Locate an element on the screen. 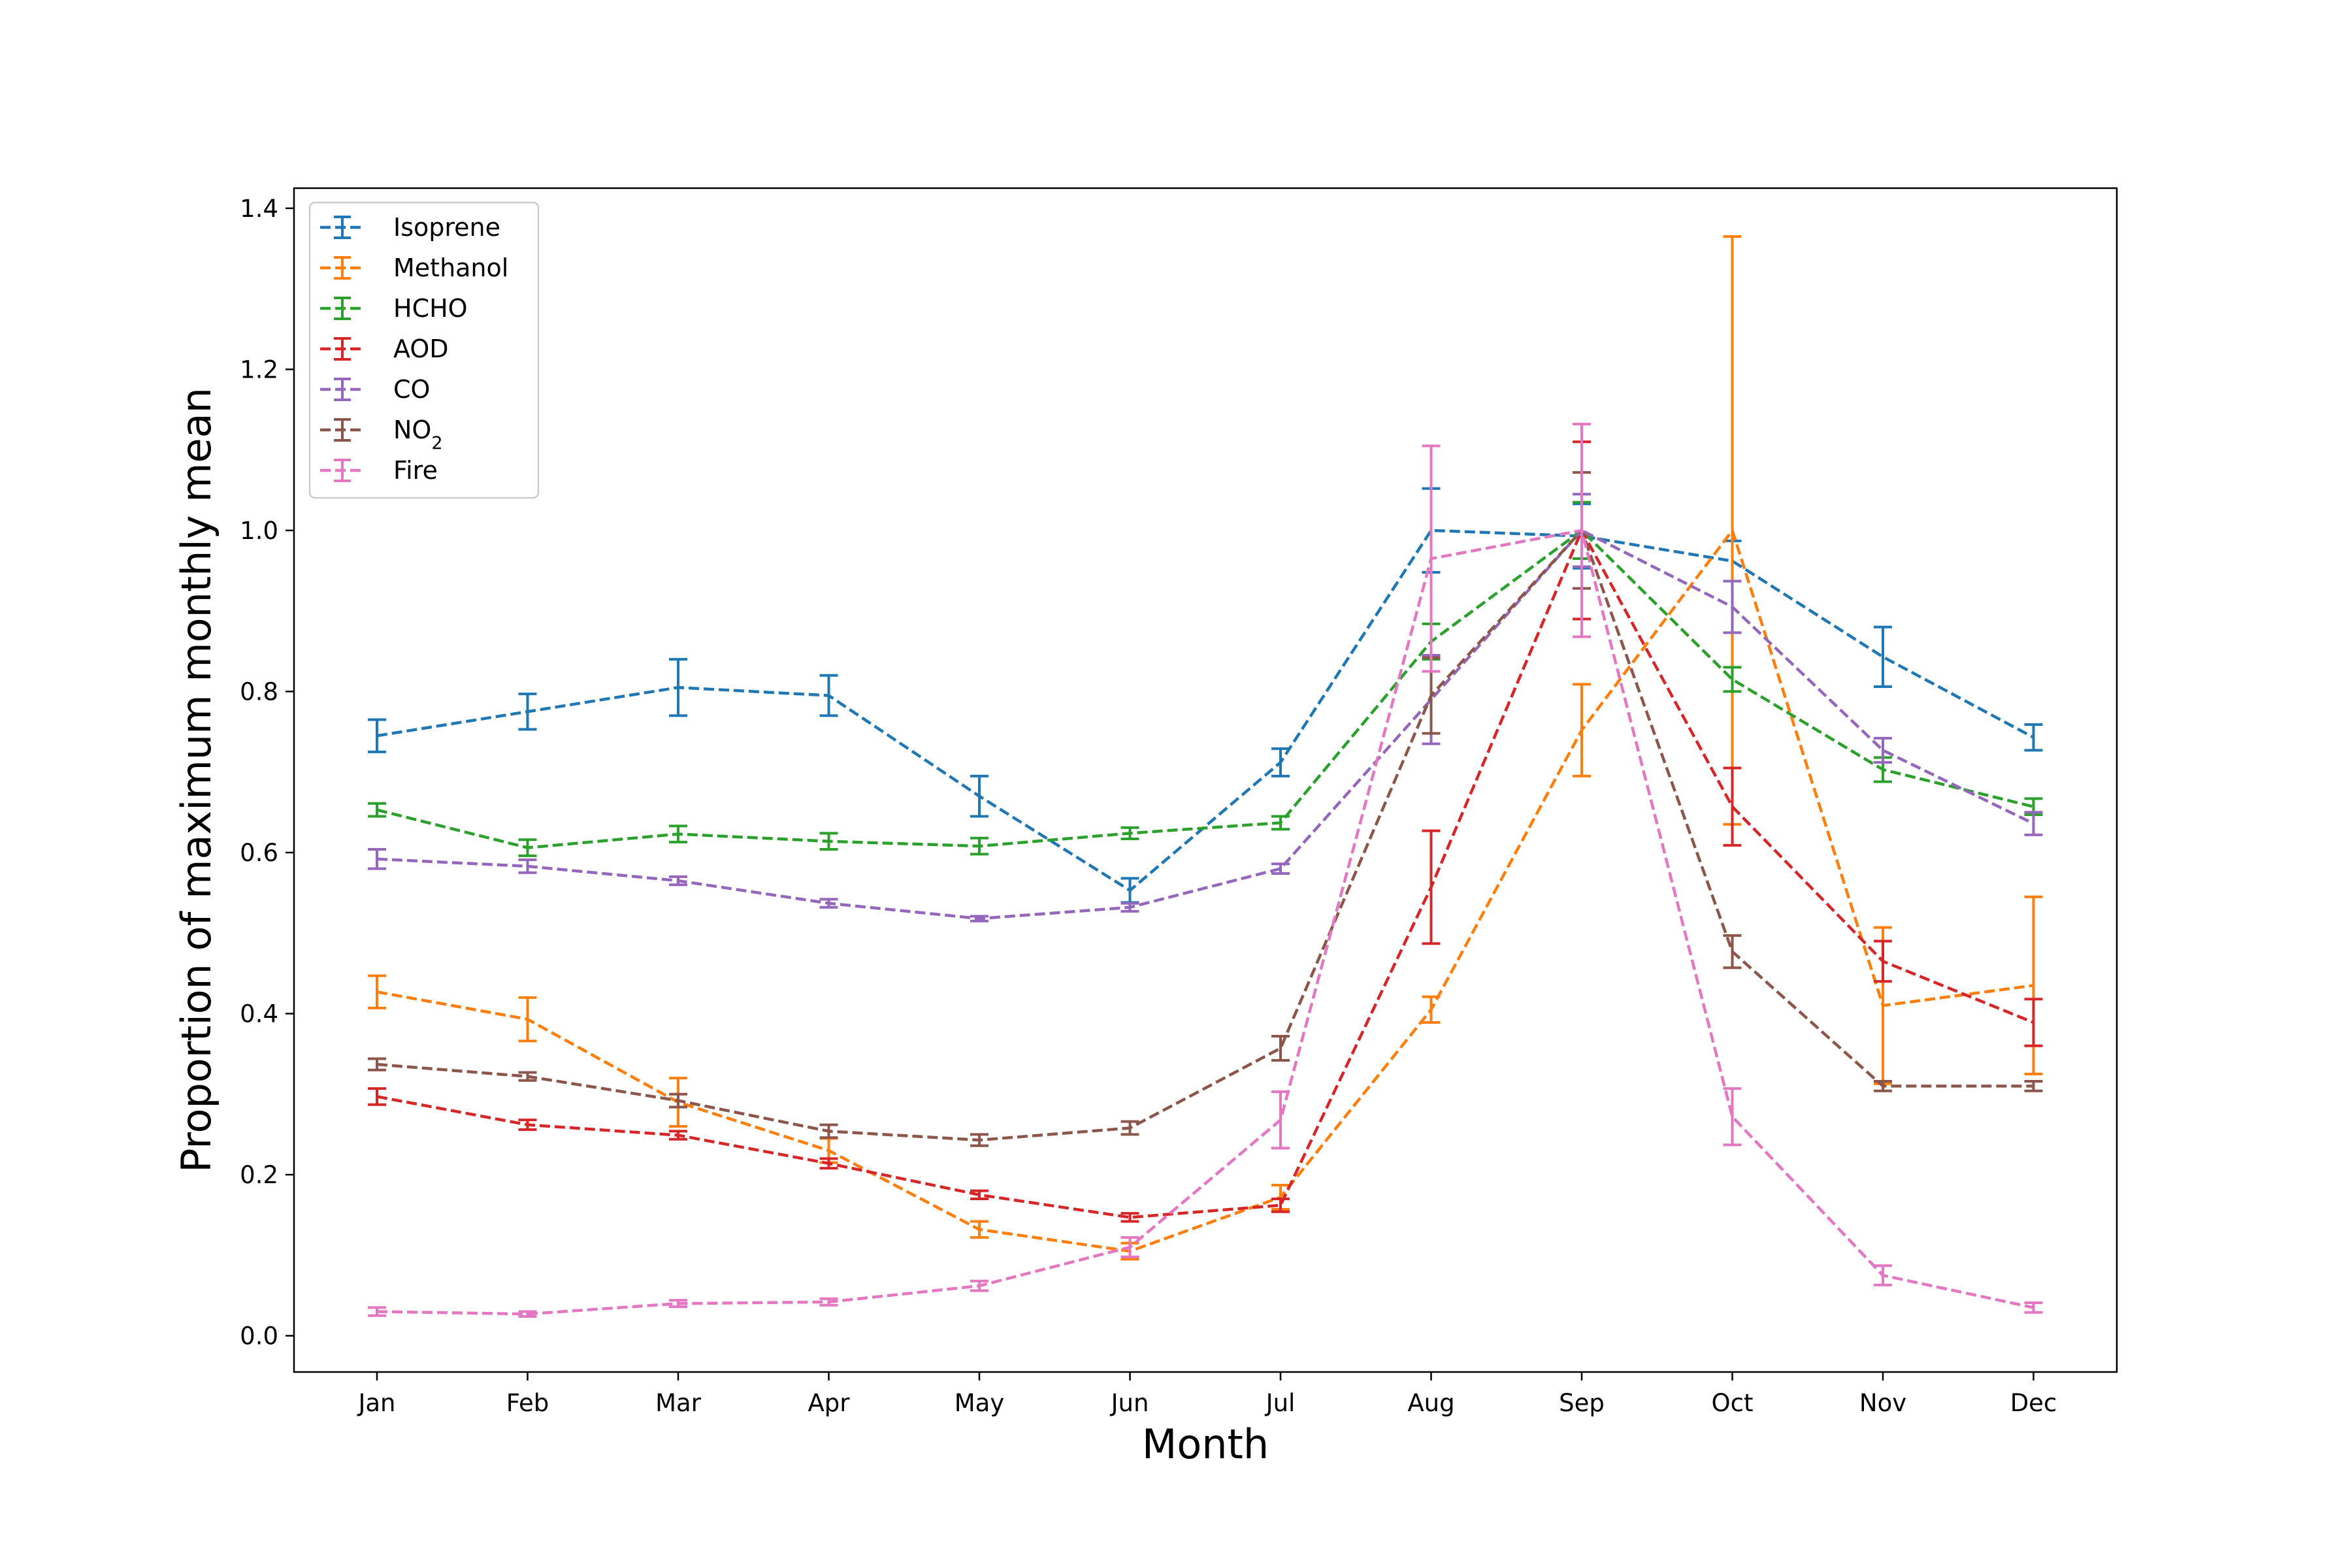 The width and height of the screenshot is (2352, 1568). legend-item-fire: Fire is located at coordinates (379, 470).